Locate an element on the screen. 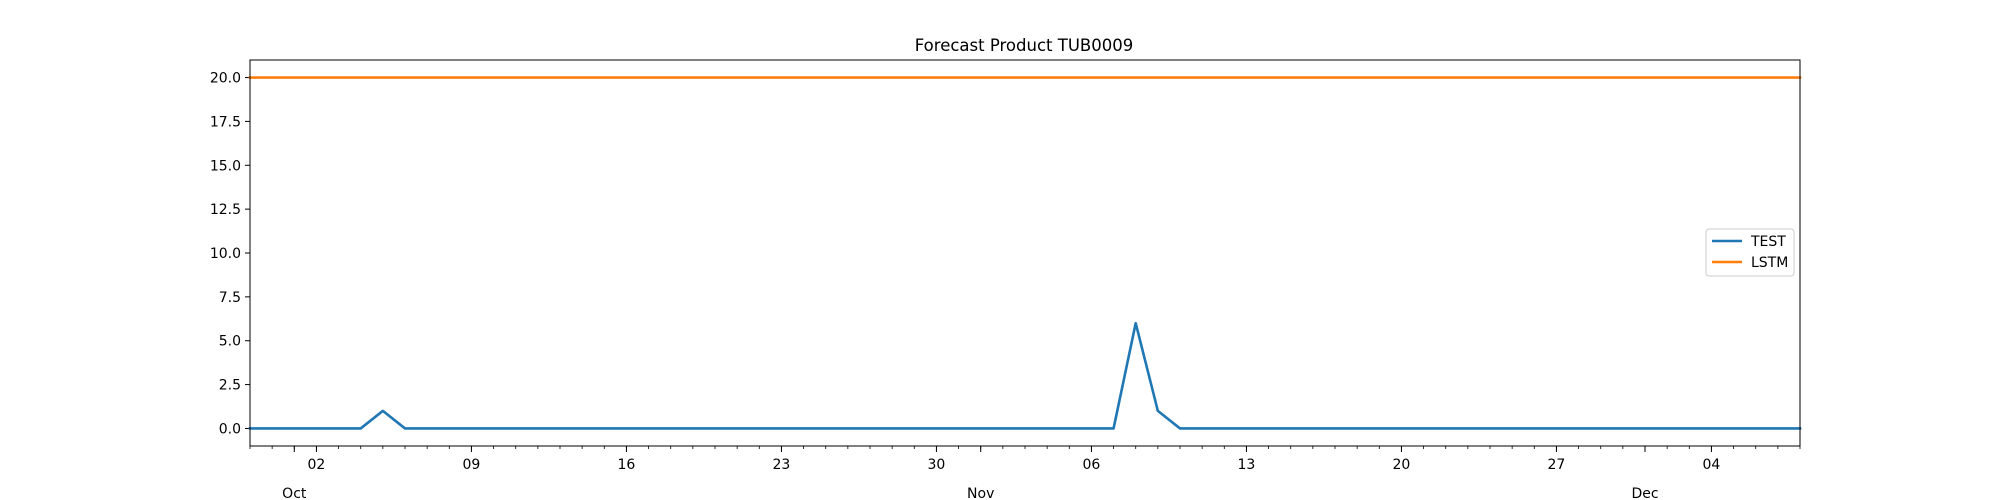 This screenshot has width=2000, height=500. x-tick-label: 16 is located at coordinates (627, 465).